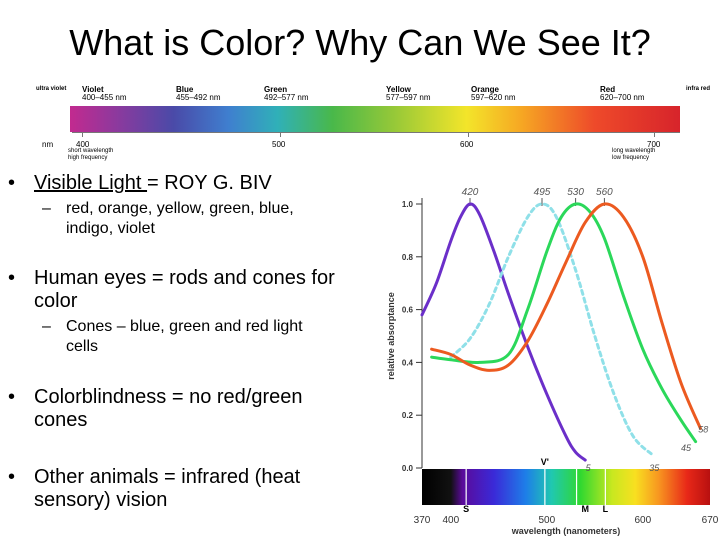 The height and width of the screenshot is (540, 720). What do you see at coordinates (198, 93) in the screenshot?
I see `band-blue: Blue 455–492 nm` at bounding box center [198, 93].